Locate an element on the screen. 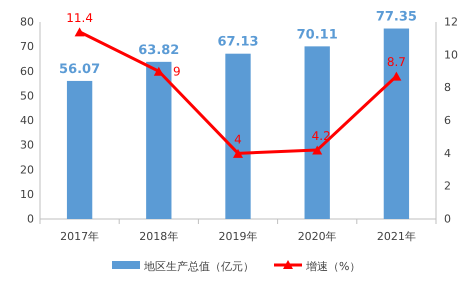 The image size is (473, 281). data-label: 70.11 is located at coordinates (317, 34).